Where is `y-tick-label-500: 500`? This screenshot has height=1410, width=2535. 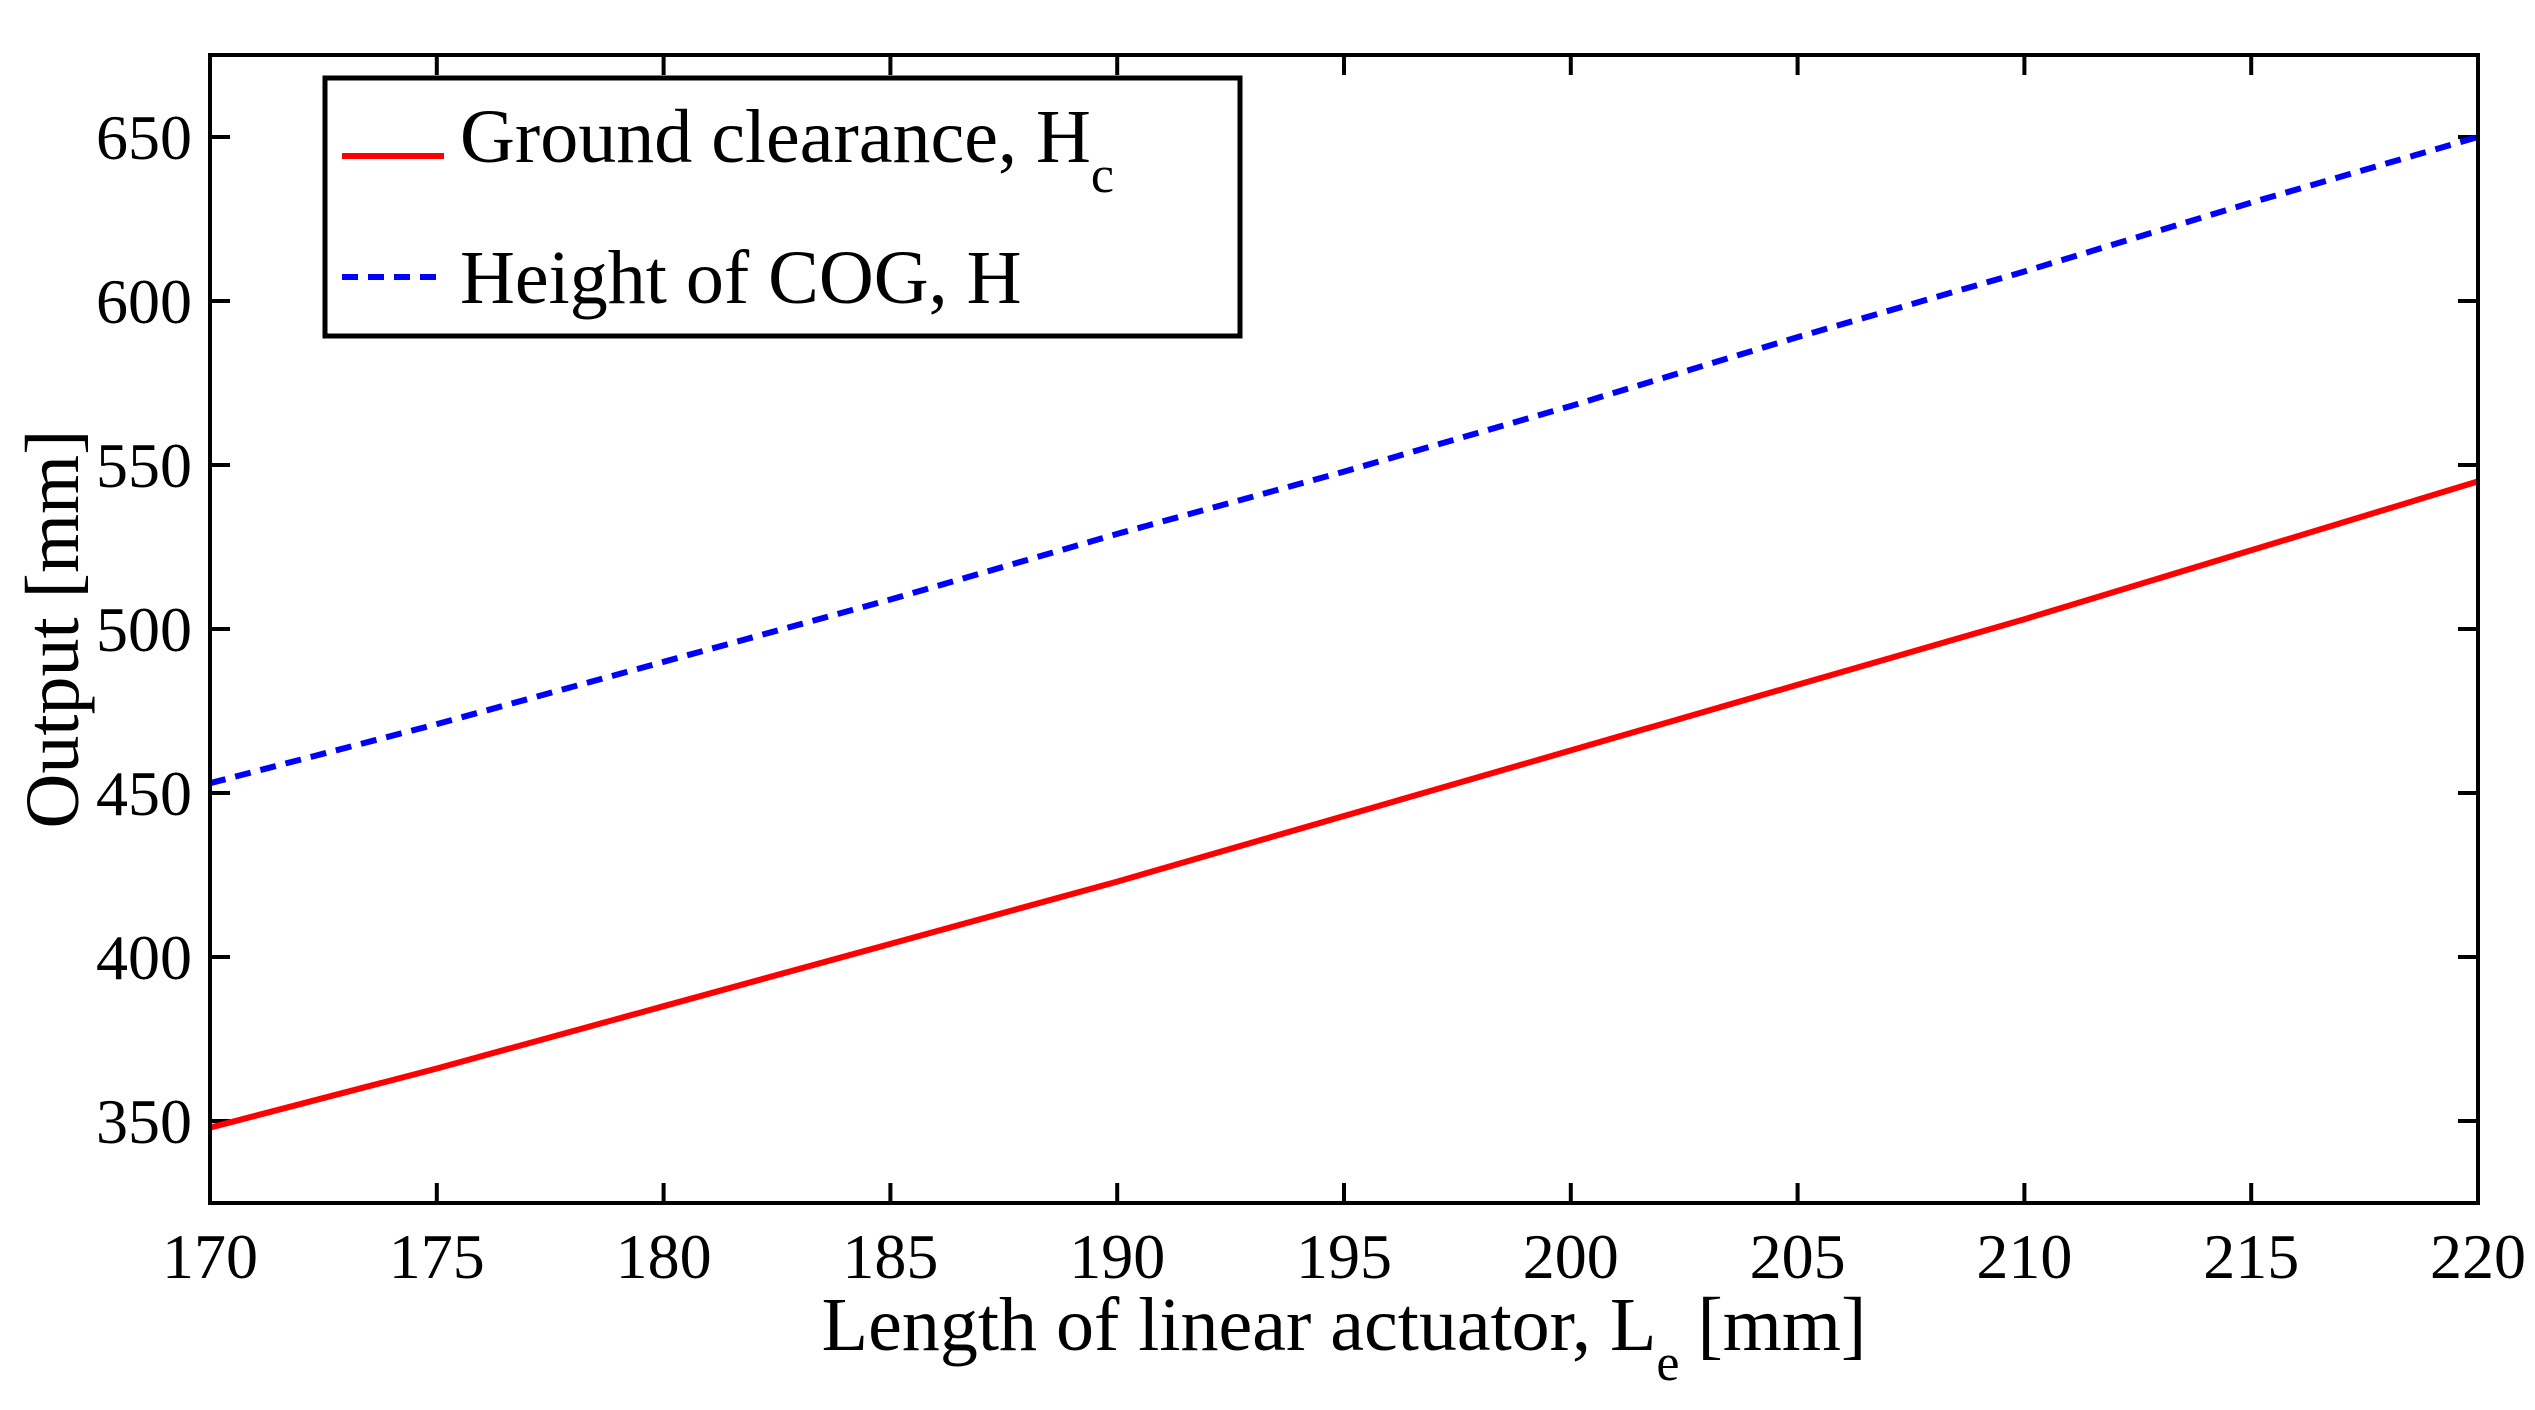 y-tick-label-500: 500 is located at coordinates (144, 629).